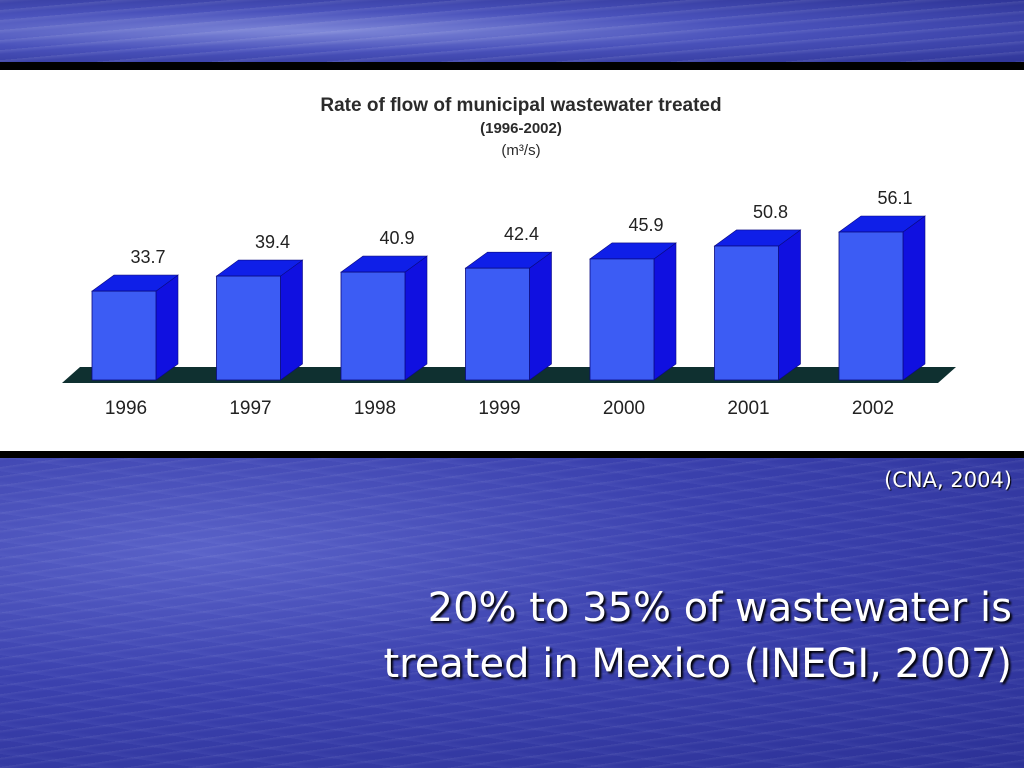 This screenshot has height=768, width=1024. I want to click on bar-side-2002, so click(914, 298).